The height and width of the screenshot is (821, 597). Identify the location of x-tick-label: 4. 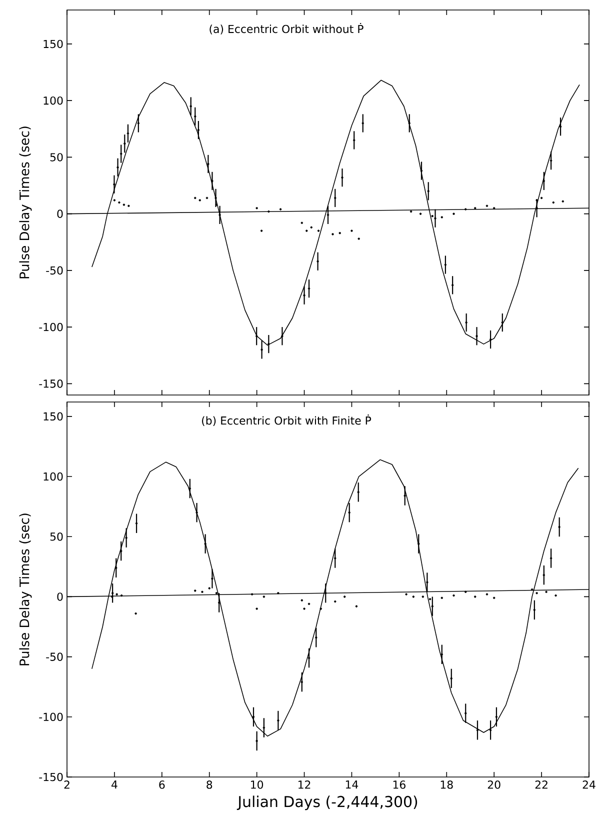
(115, 784).